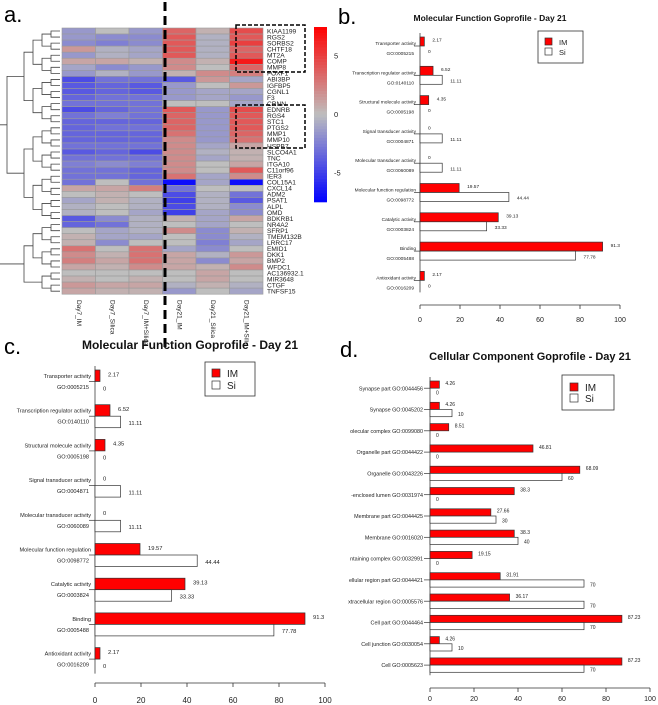  Describe the element at coordinates (456, 82) in the screenshot. I see `value-label: 11.11` at that location.